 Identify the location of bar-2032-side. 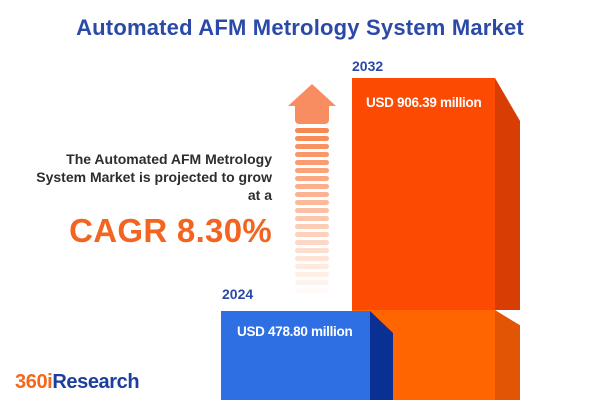
(507, 194).